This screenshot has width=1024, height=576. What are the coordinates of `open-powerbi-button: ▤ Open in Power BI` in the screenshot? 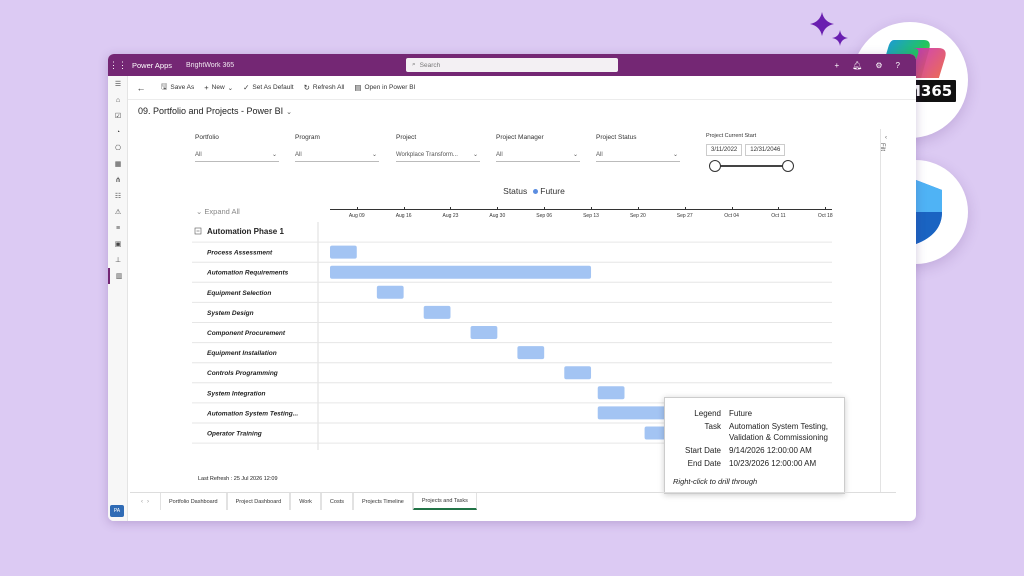 It's located at (384, 87).